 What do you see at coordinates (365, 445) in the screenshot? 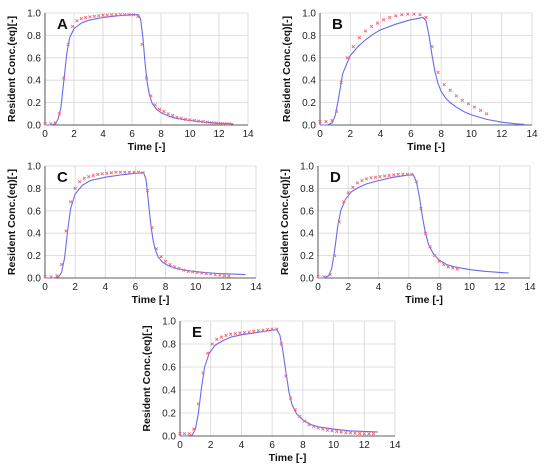
I see `x-tick-label: 12` at bounding box center [365, 445].